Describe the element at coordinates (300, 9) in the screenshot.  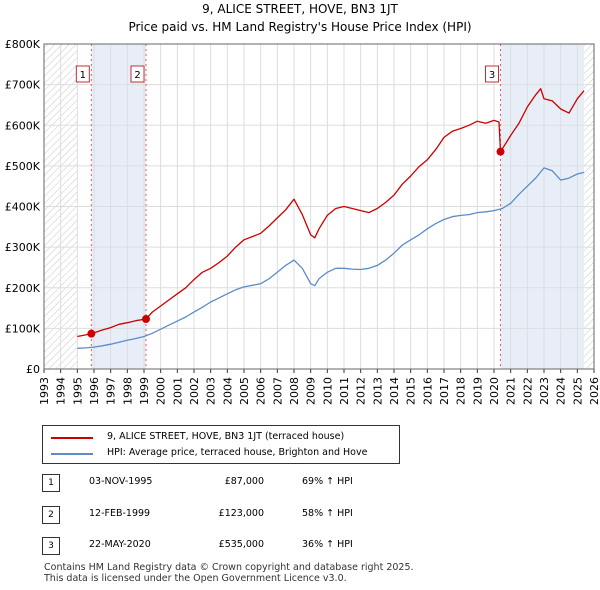
I see `chart-title: 9, ALICE STREET, HOVE, BN3 1JT` at that location.